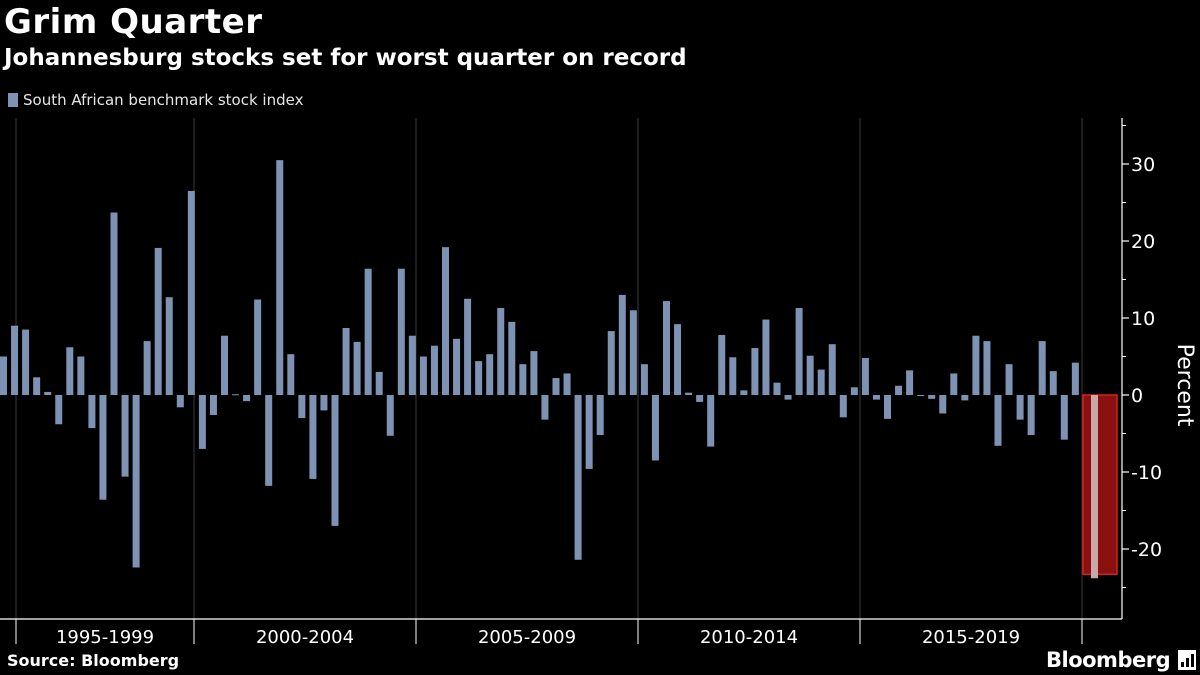  What do you see at coordinates (13, 100) in the screenshot?
I see `legend-swatch` at bounding box center [13, 100].